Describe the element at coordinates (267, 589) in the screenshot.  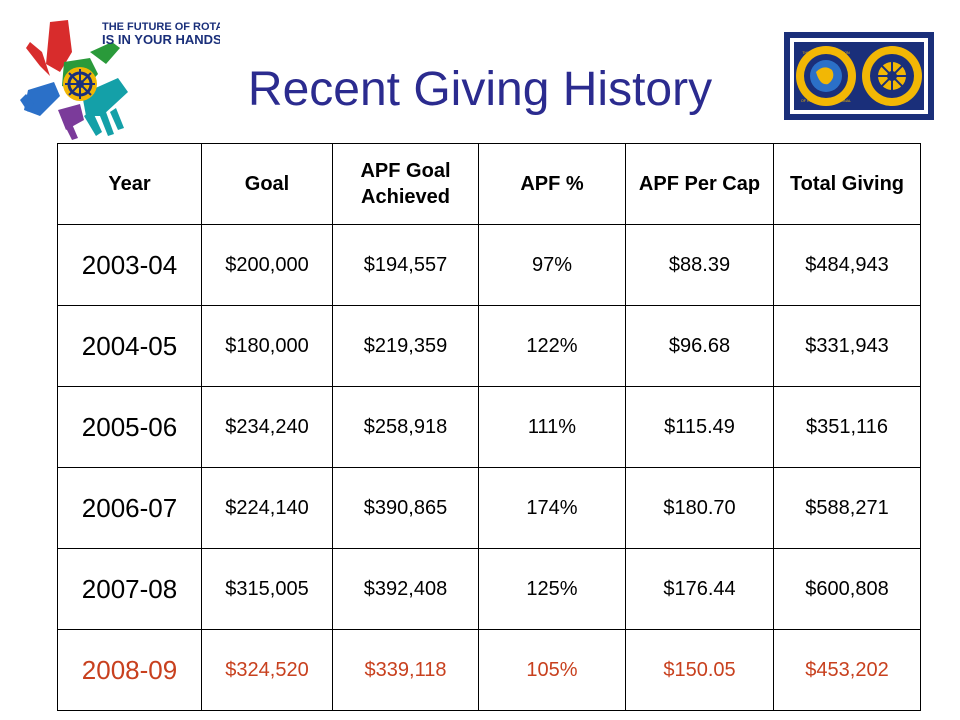
I see `cell-goal: $315,005` at that location.